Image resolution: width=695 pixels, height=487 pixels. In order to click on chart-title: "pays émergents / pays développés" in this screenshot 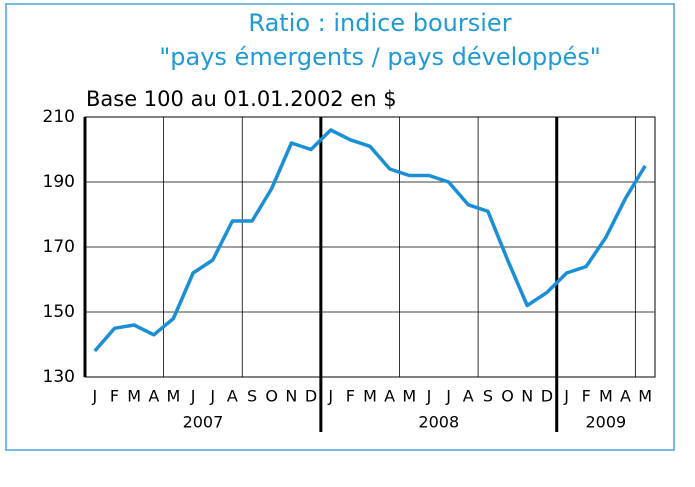, I will do `click(380, 57)`.